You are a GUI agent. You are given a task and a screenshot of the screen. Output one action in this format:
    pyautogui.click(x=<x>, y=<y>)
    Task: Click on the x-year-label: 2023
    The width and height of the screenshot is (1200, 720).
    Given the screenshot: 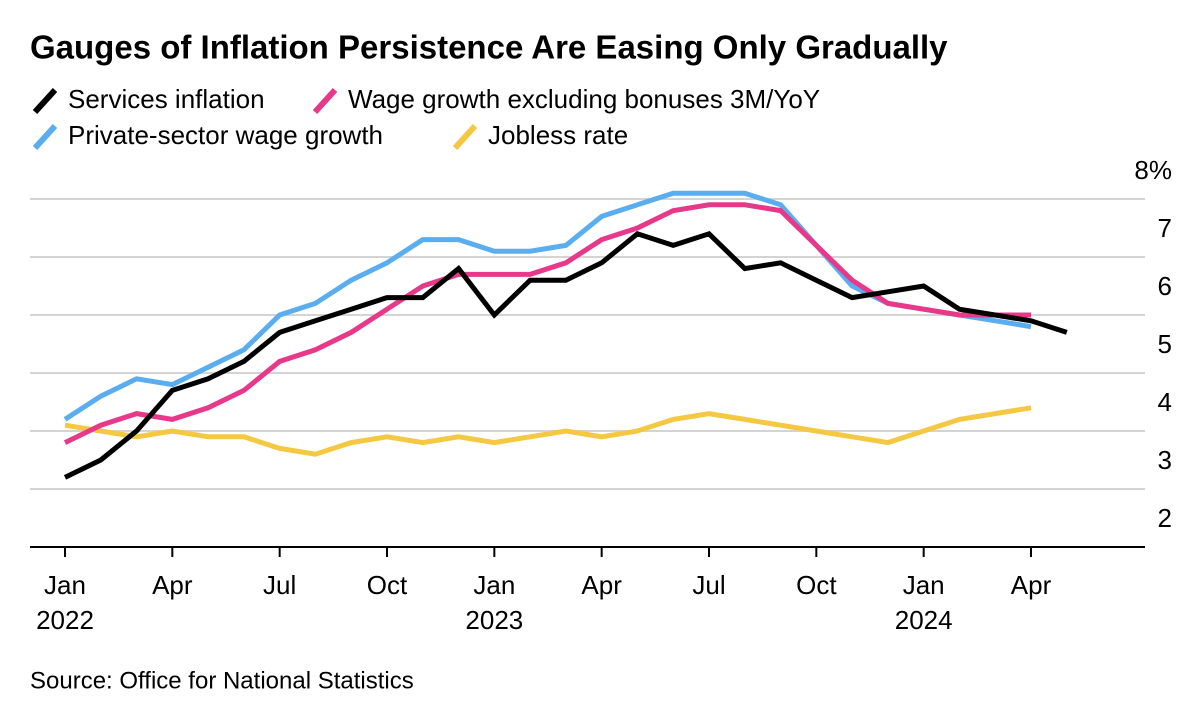 What is the action you would take?
    pyautogui.click(x=494, y=620)
    